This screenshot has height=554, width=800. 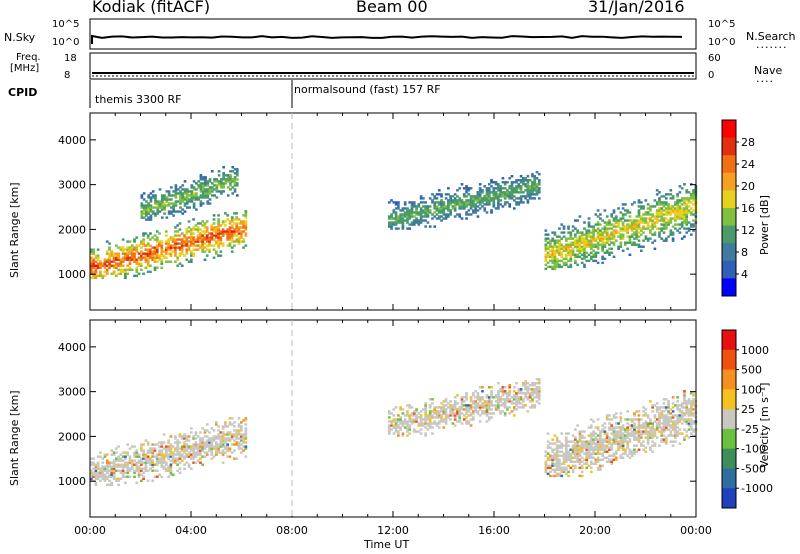 What do you see at coordinates (72, 392) in the screenshot?
I see `y-tick-label: 3000` at bounding box center [72, 392].